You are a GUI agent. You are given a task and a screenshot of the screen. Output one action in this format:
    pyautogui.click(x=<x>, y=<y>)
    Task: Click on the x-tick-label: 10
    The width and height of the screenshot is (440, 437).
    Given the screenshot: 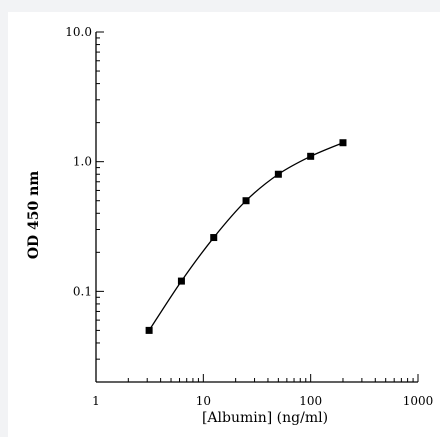 What is the action you would take?
    pyautogui.click(x=203, y=401)
    